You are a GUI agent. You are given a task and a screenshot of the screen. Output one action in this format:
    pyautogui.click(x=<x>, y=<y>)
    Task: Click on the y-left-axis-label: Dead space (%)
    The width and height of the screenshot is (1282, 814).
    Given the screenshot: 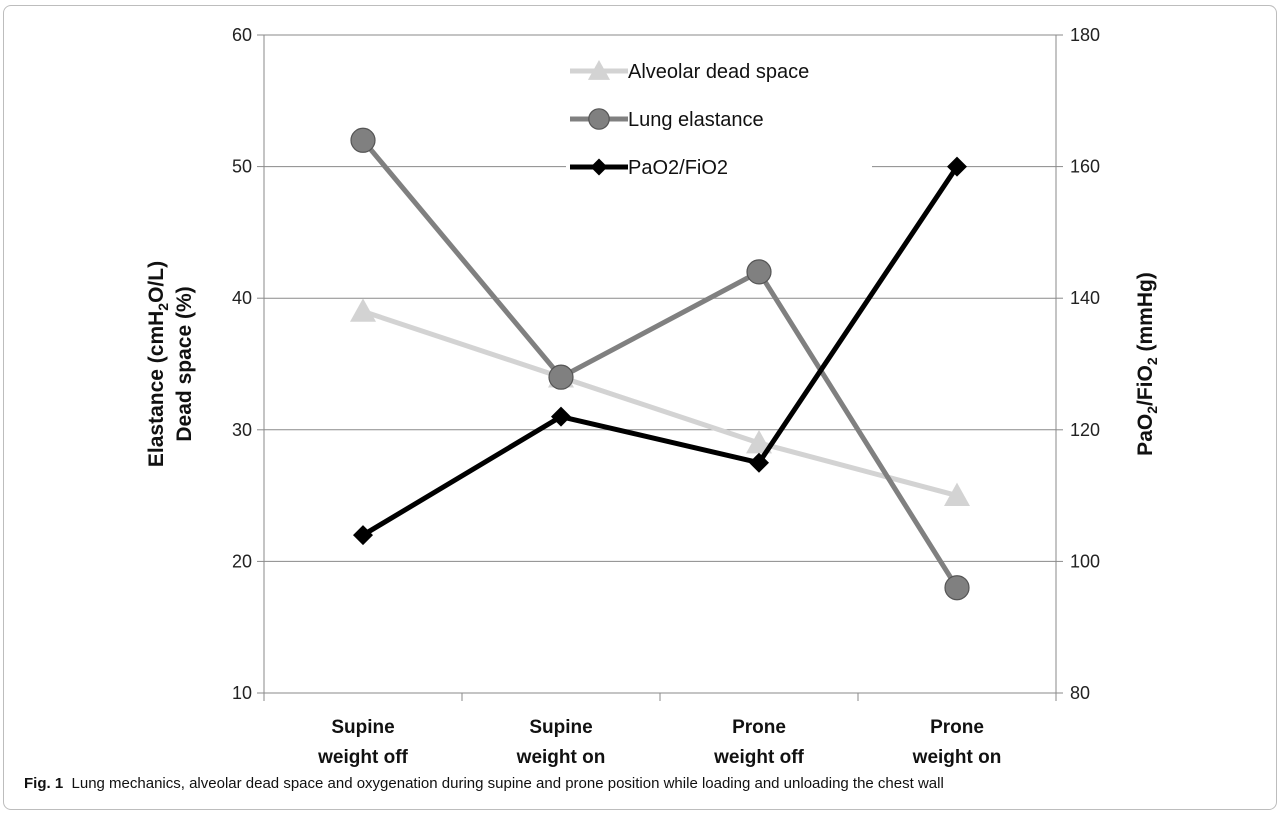 What is the action you would take?
    pyautogui.click(x=184, y=363)
    